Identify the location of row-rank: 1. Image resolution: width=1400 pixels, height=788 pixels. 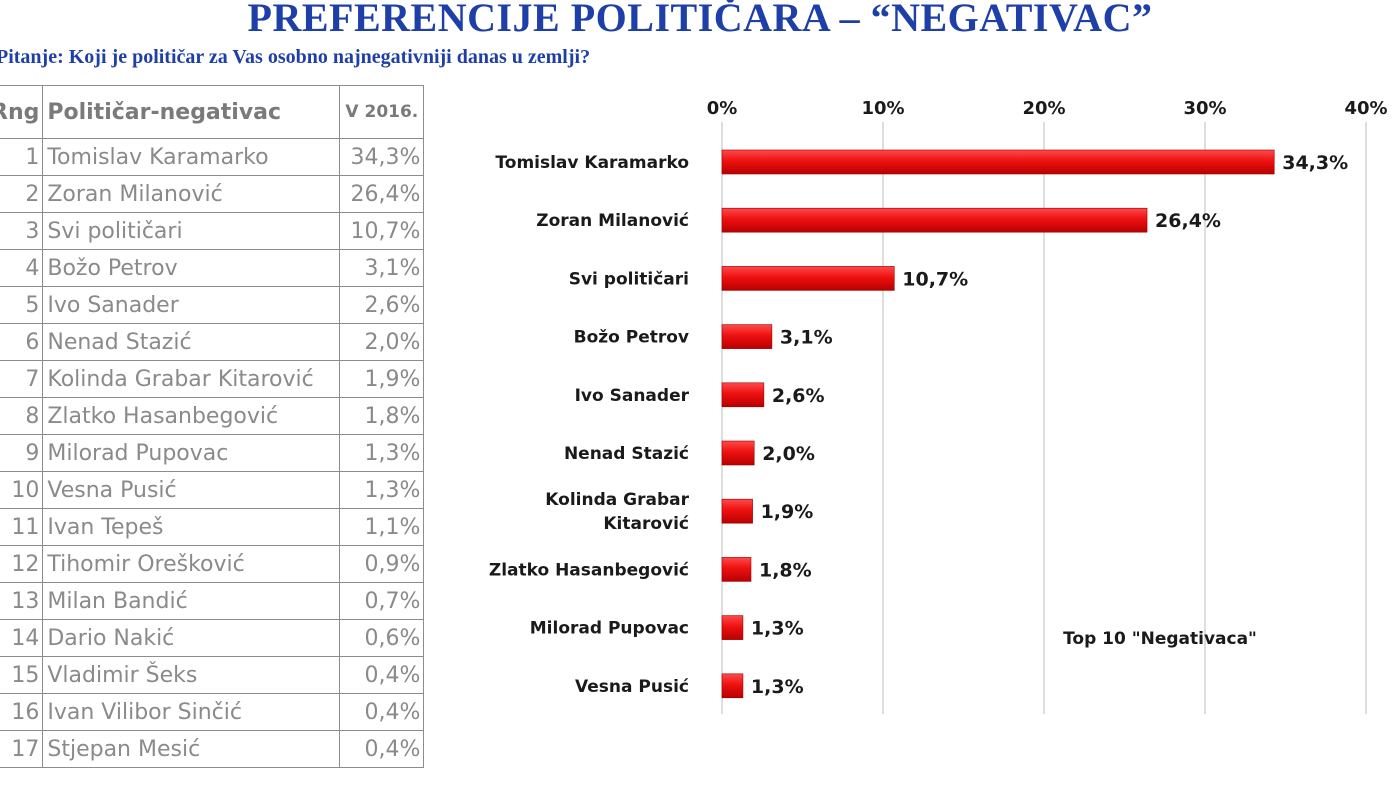
(22, 157).